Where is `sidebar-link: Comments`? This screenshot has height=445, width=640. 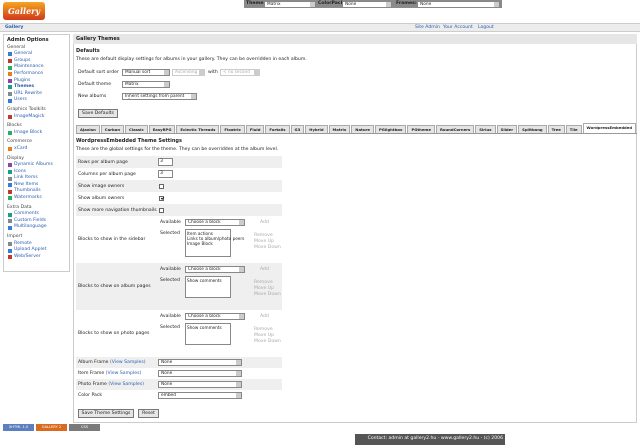
sidebar-link: Comments is located at coordinates (26, 214).